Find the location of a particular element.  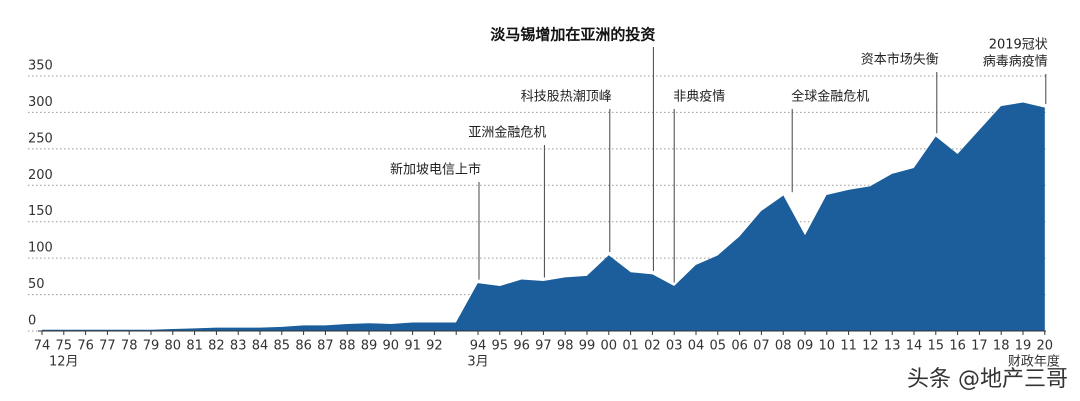

x-tick-label: 20 is located at coordinates (1045, 346).